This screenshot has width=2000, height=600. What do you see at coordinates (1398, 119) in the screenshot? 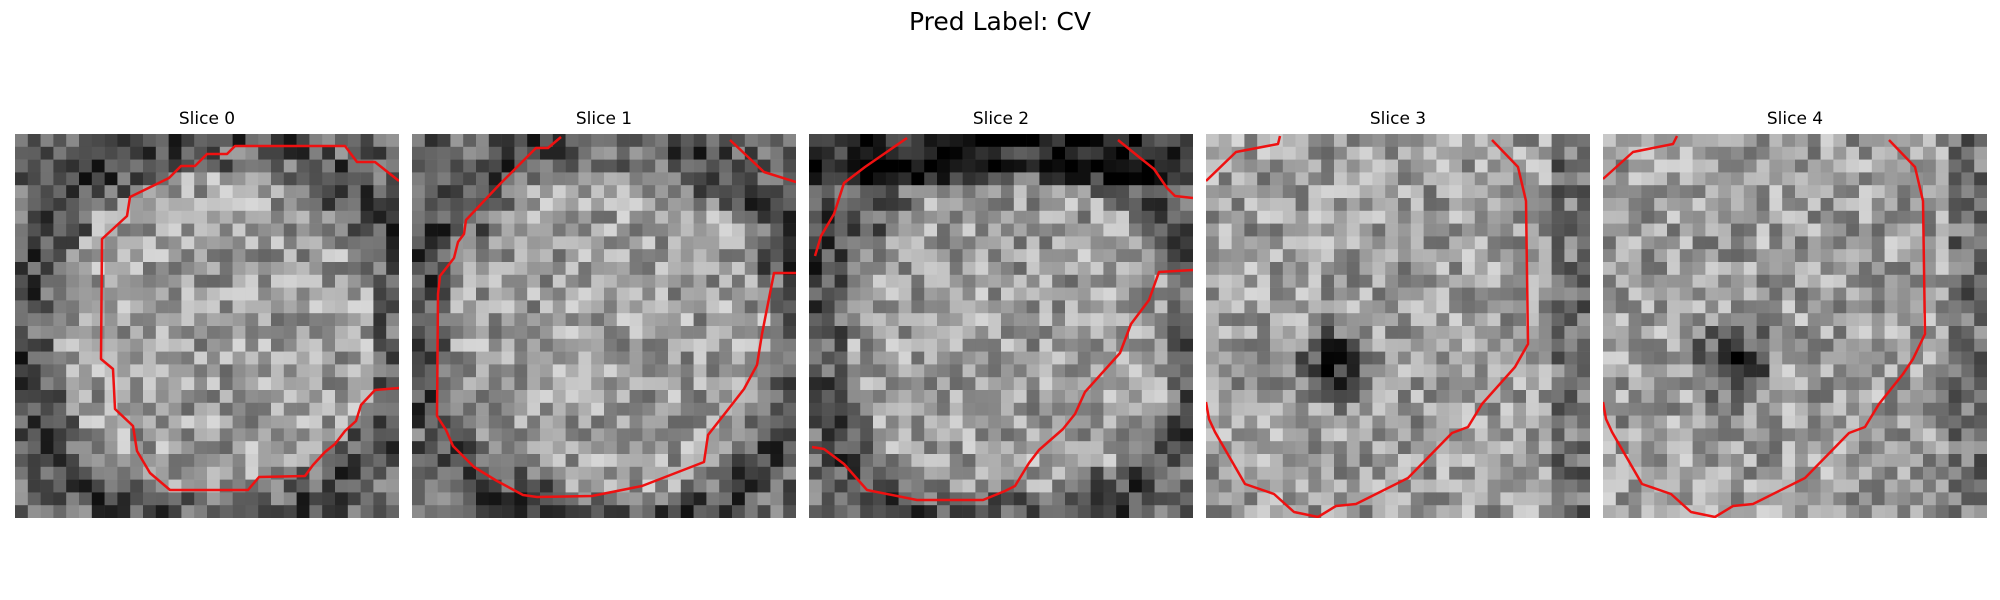
I see `slice-title: Slice 3` at bounding box center [1398, 119].